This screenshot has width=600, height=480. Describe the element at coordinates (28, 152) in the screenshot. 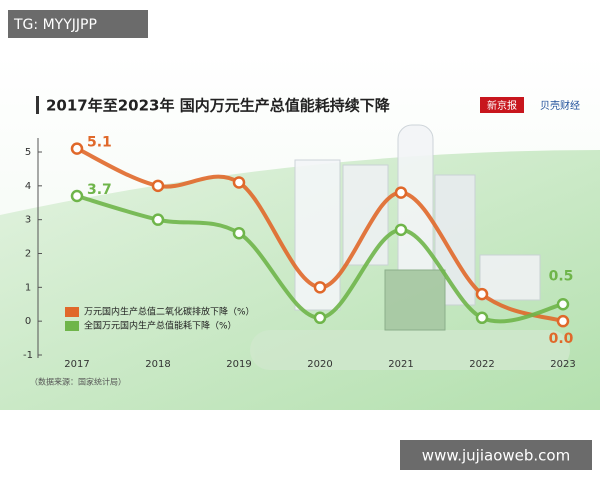

I see `y-tick-label: 5` at that location.